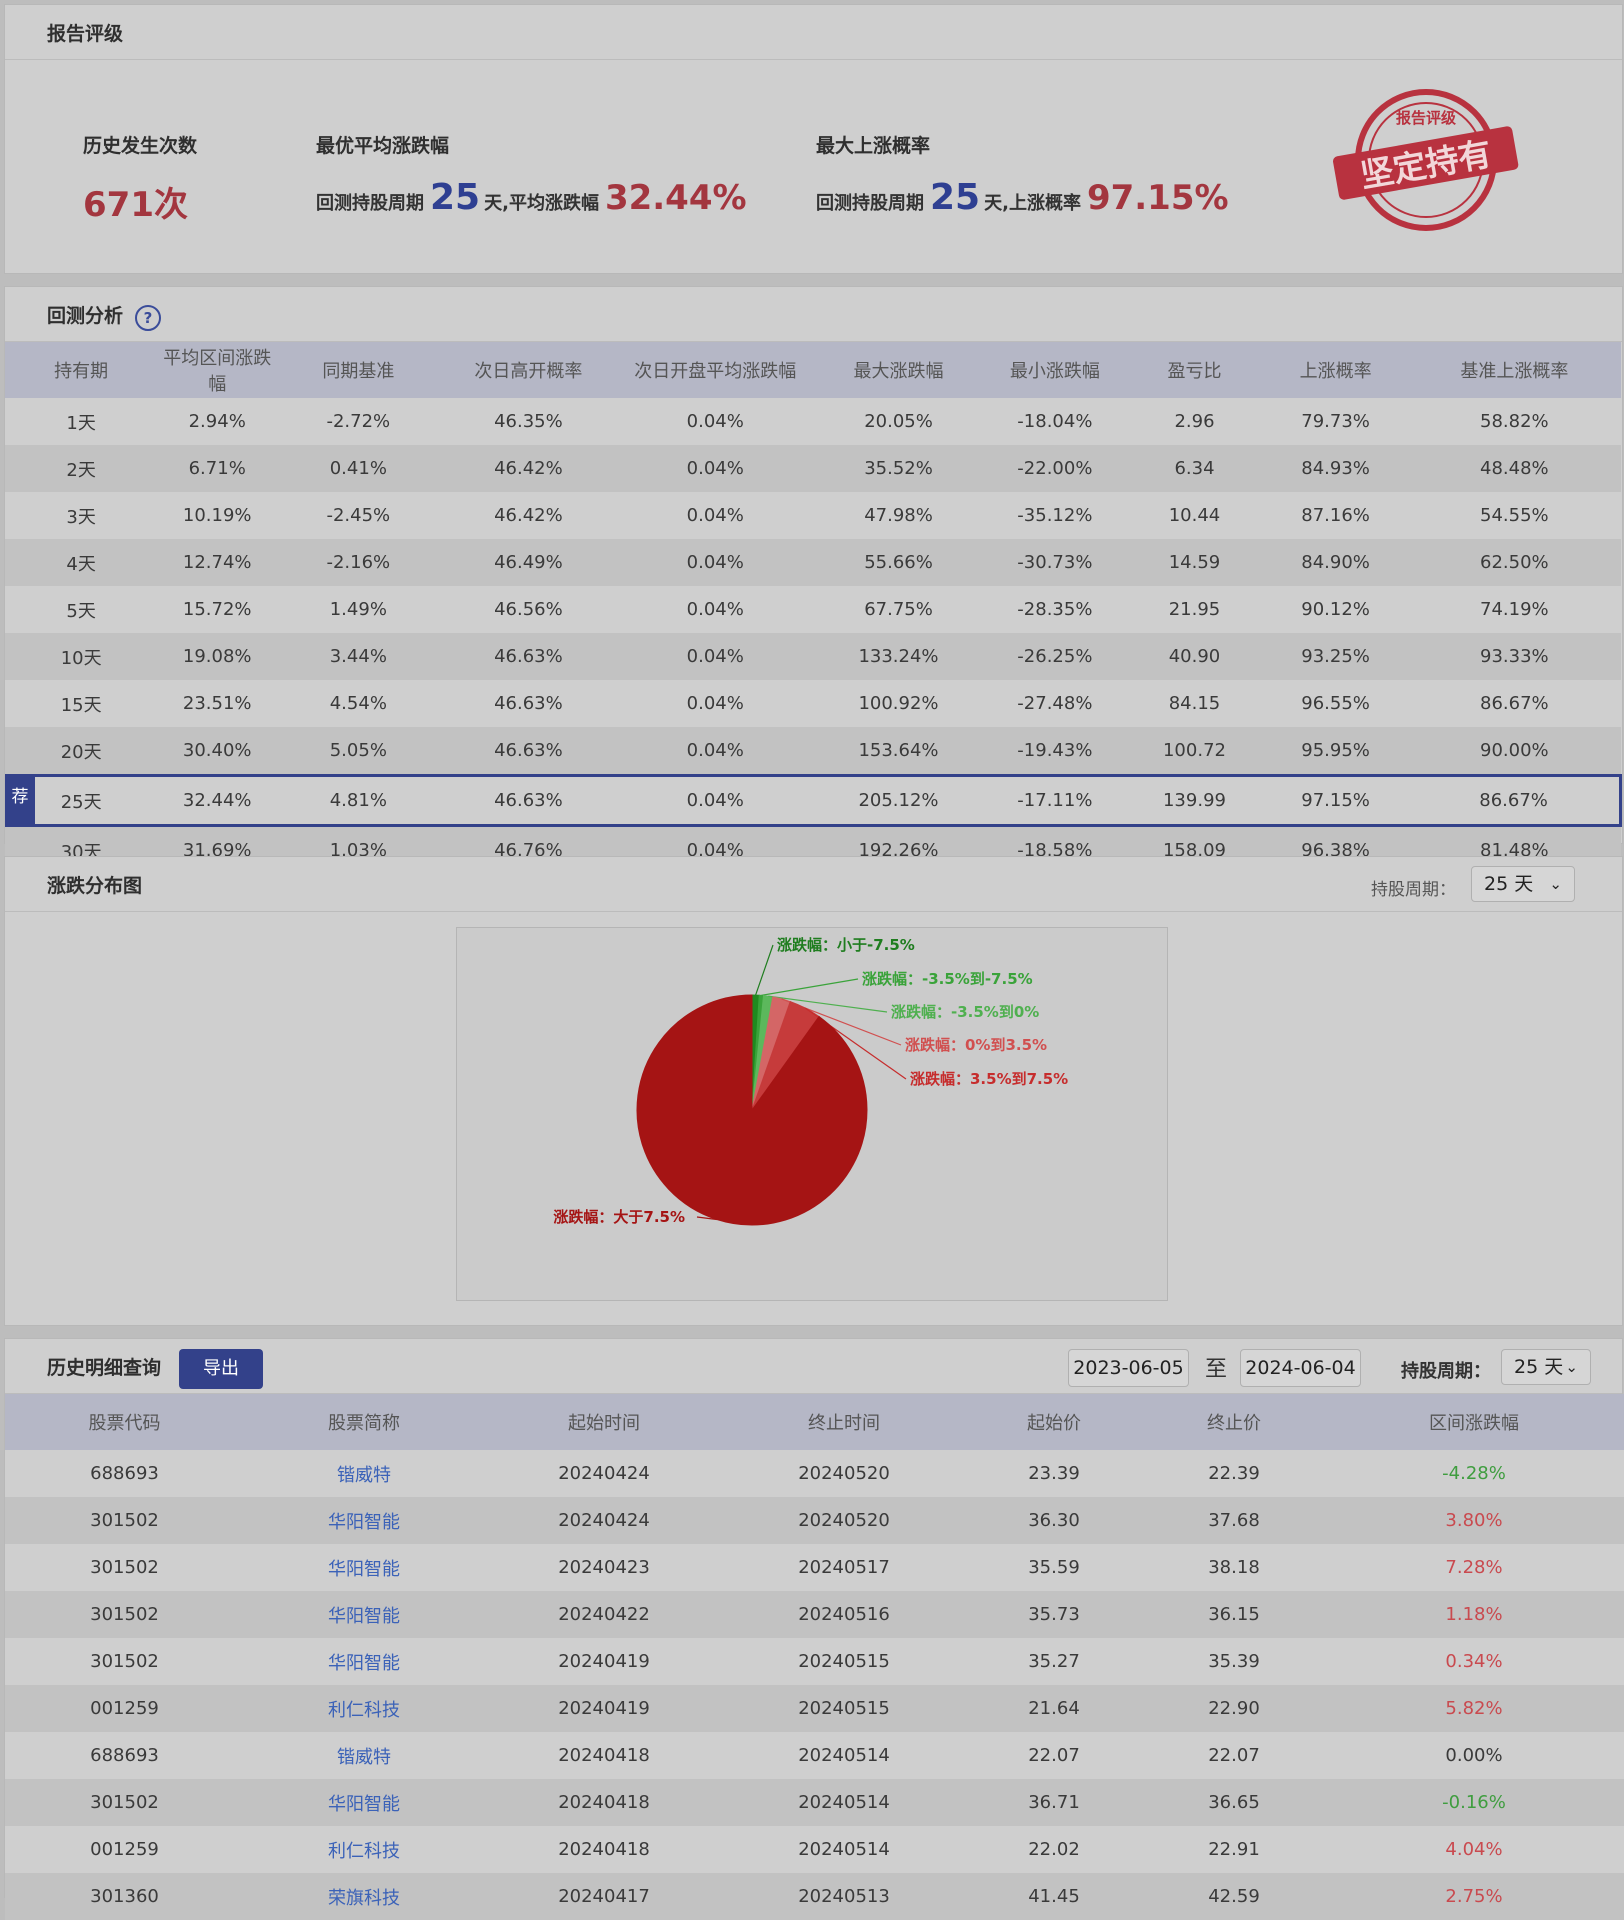  I want to click on stock-name-link: 荣旗科技, so click(364, 1898).